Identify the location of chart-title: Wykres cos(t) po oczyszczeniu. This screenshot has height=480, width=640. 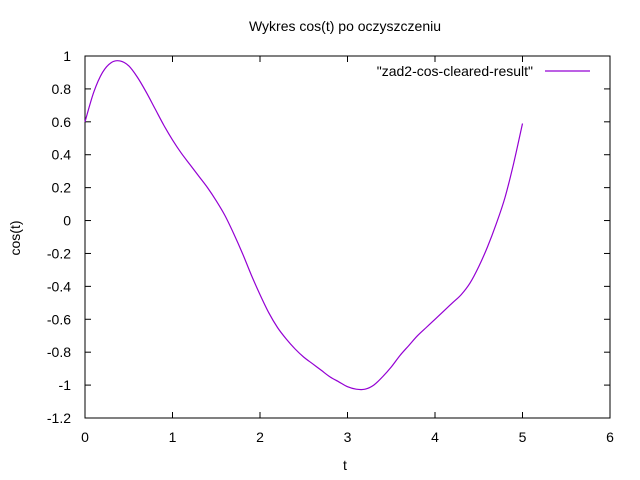
(345, 26).